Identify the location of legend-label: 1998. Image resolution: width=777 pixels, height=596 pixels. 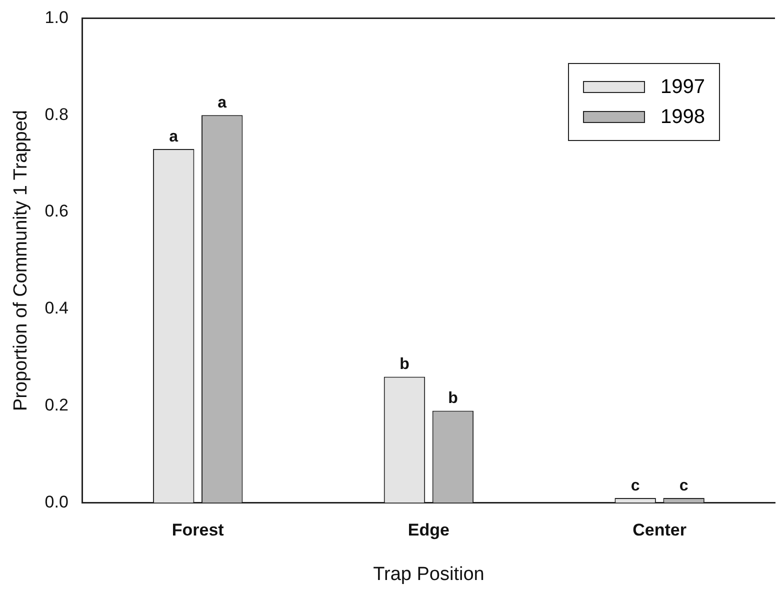
(682, 117).